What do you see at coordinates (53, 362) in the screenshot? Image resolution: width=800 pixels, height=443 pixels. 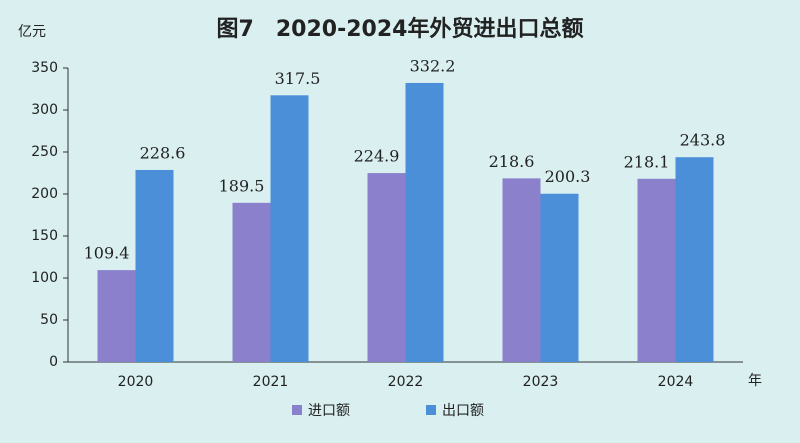 I see `y-tick-label: 0` at bounding box center [53, 362].